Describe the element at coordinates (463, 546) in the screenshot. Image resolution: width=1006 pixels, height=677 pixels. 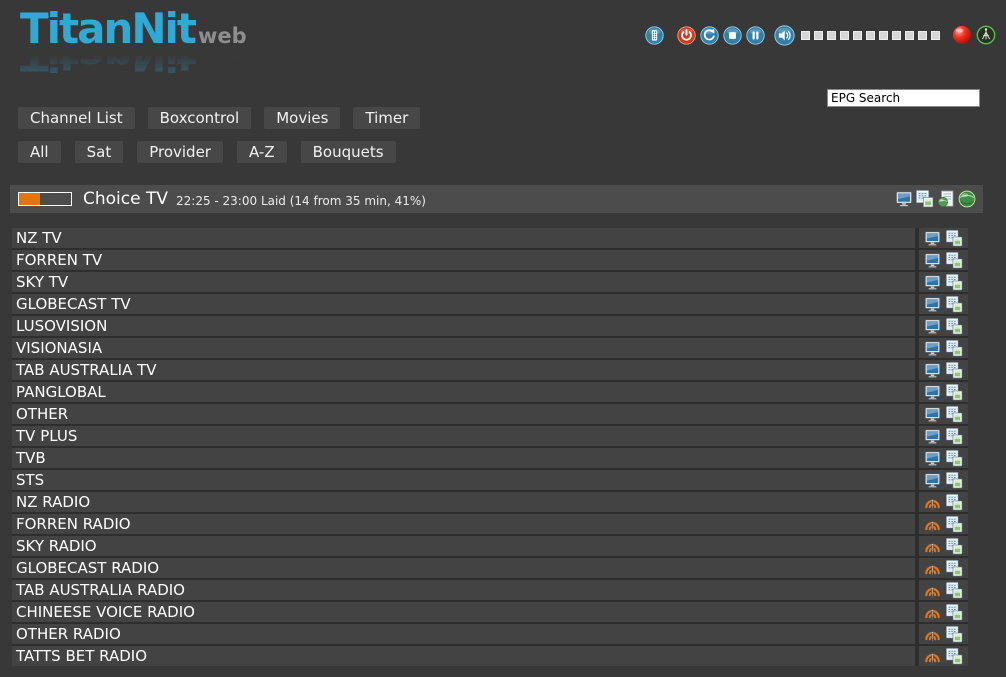
I see `channel-name: SKY RADIO` at that location.